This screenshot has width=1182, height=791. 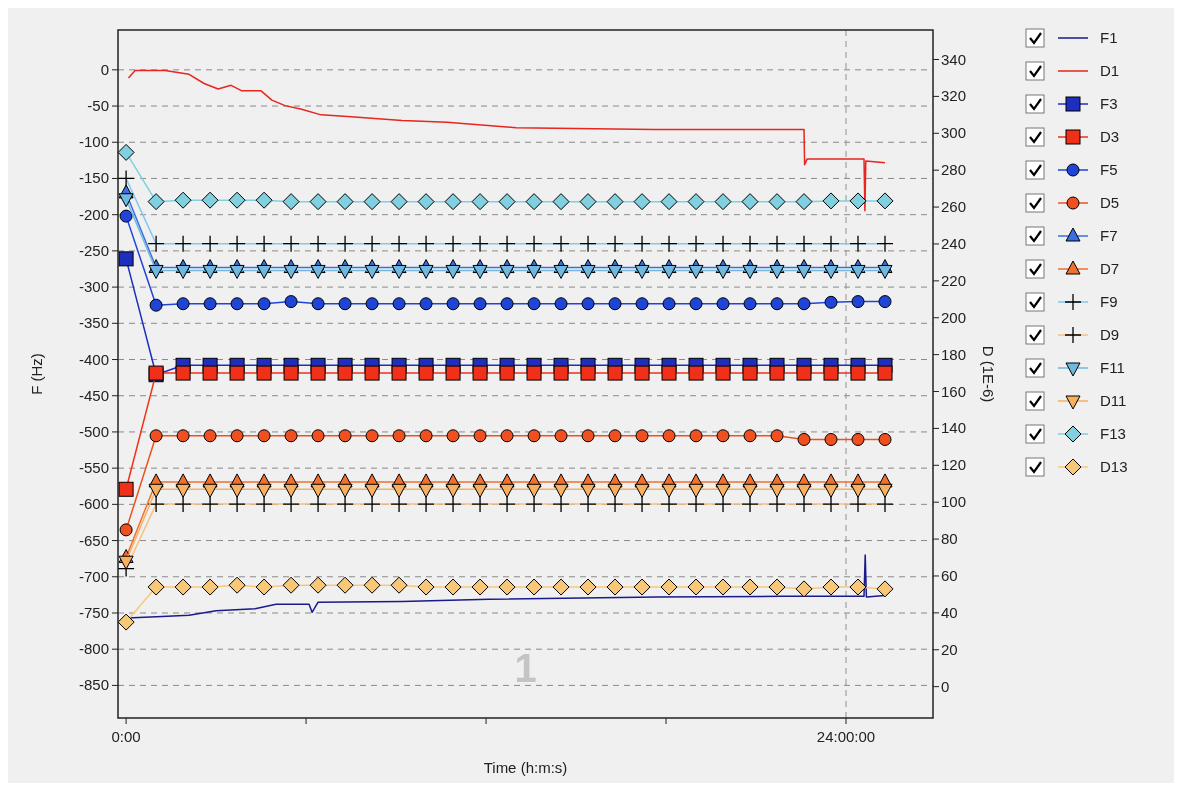 I want to click on legend-label: F1, so click(x=1109, y=37).